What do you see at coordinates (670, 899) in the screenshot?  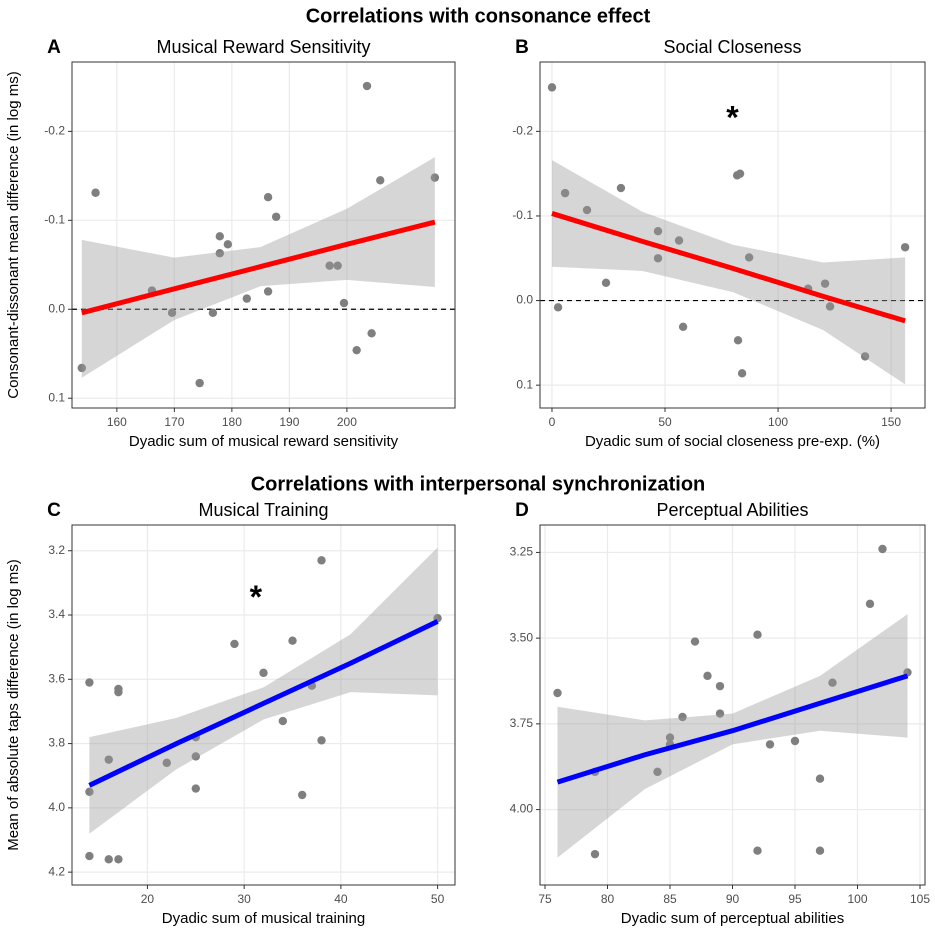 I see `x-tick-label: 85` at bounding box center [670, 899].